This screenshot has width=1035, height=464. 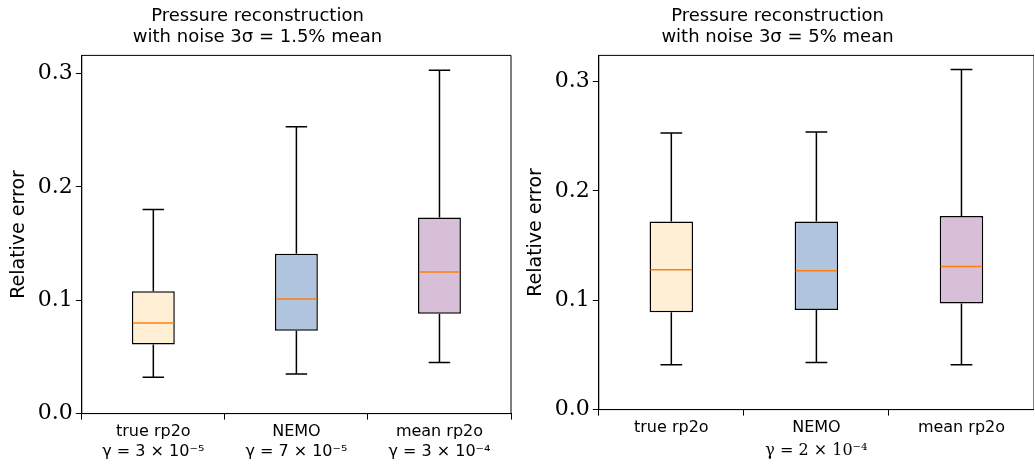 What do you see at coordinates (777, 25) in the screenshot?
I see `chart-title: Pressure reconstruction with noise 3σ = 5% mean` at bounding box center [777, 25].